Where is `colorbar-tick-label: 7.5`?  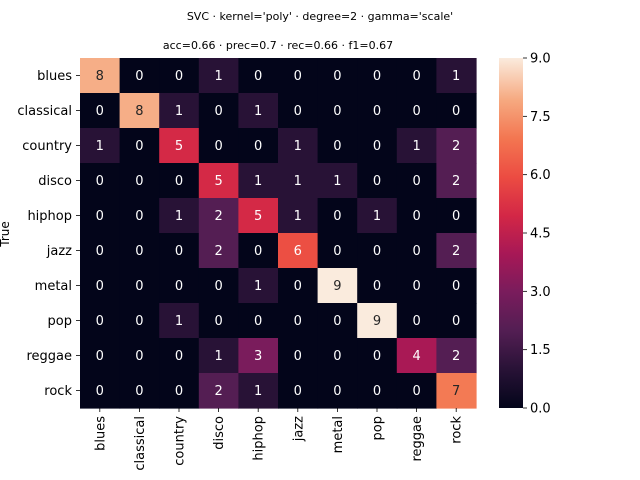 colorbar-tick-label: 7.5 is located at coordinates (540, 117).